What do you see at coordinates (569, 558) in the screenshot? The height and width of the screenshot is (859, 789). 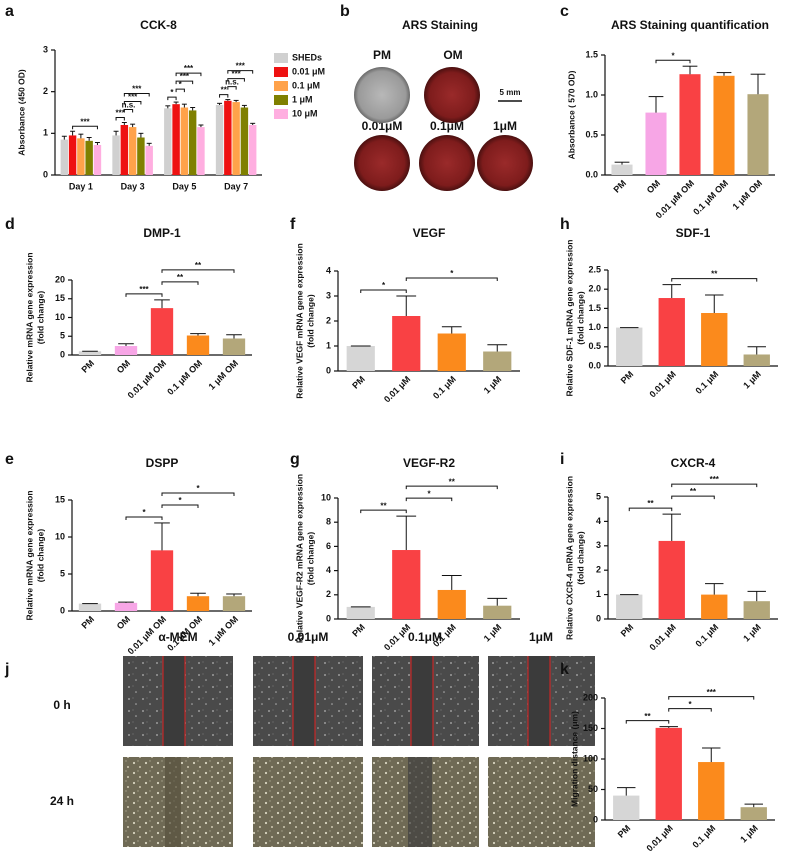 I see `y-axis-label: Relative CXCR-4 mRNA gene expression` at bounding box center [569, 558].